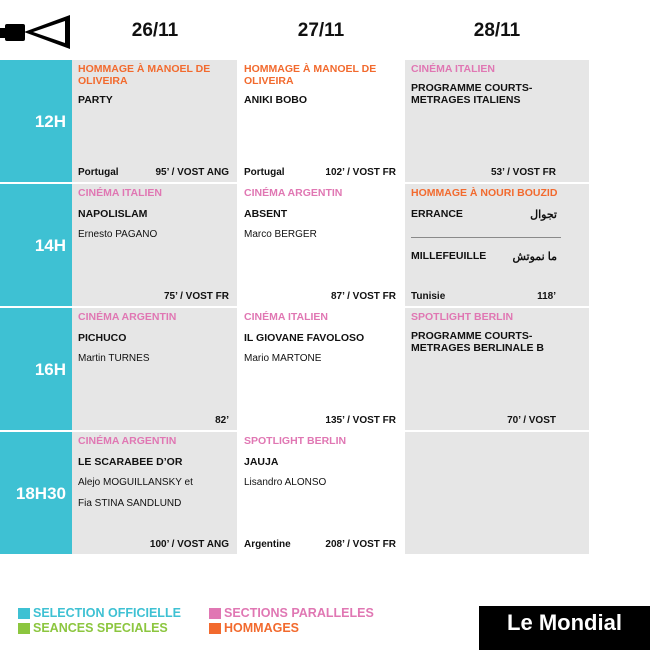 This screenshot has height=650, width=650. What do you see at coordinates (192, 172) in the screenshot?
I see `film-duration: 95’ / VOST ANG` at bounding box center [192, 172].